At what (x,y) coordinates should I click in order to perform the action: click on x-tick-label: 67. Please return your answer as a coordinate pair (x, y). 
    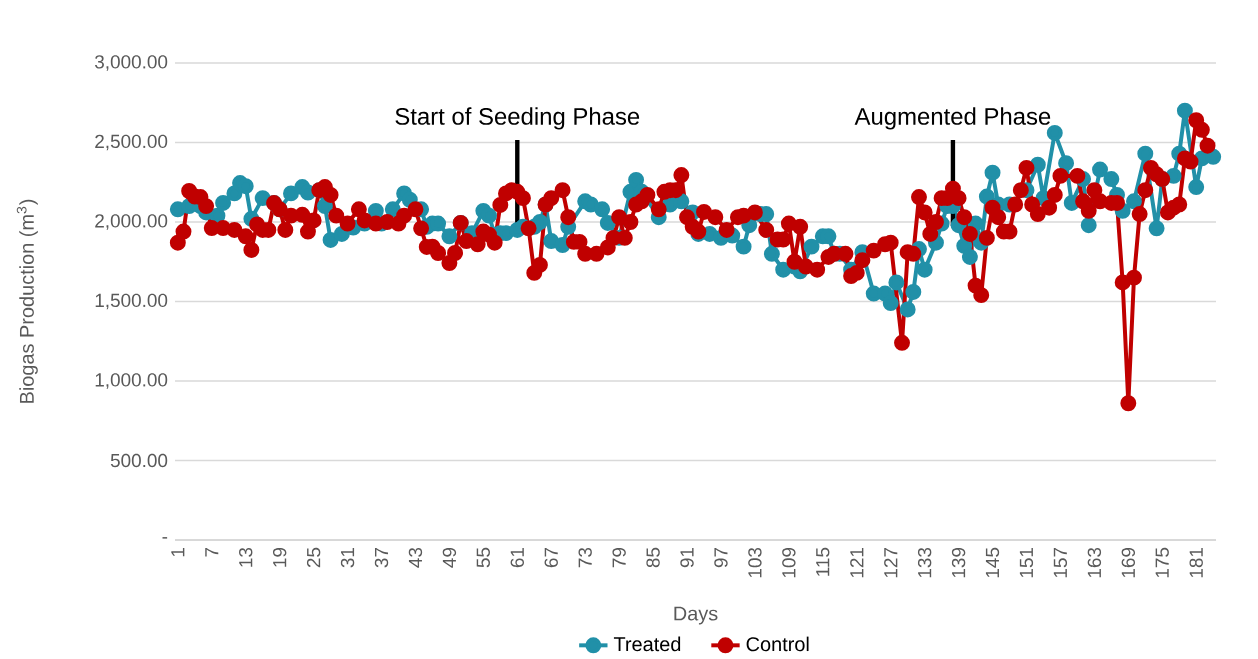
    Looking at the image, I should click on (551, 557).